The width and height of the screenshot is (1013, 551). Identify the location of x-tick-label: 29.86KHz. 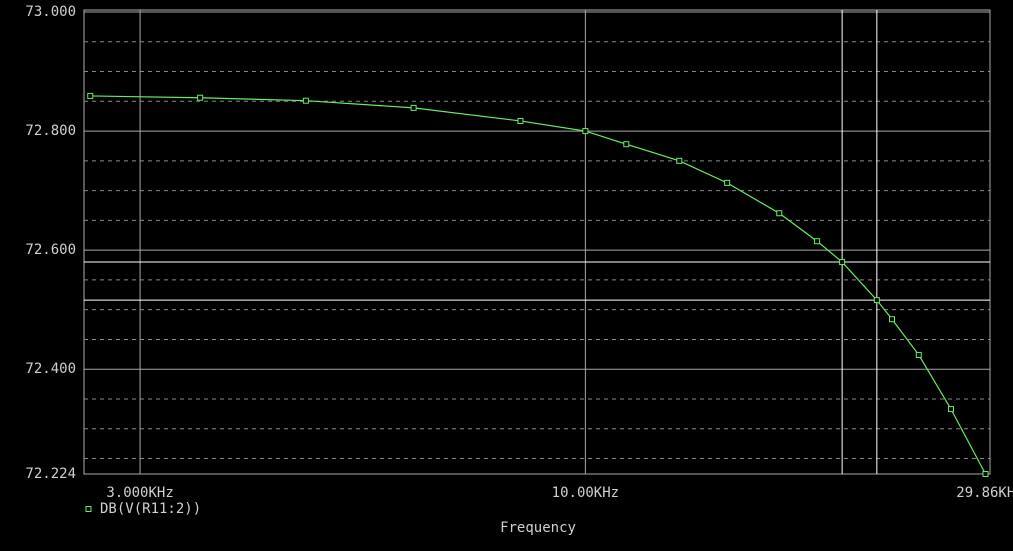
(984, 493).